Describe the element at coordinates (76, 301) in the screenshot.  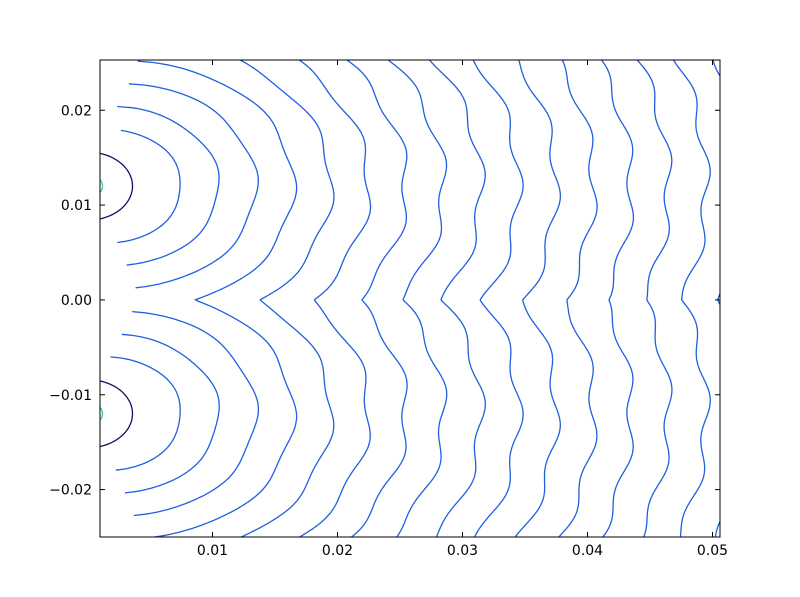
I see `y-tick-label: 0.00` at that location.